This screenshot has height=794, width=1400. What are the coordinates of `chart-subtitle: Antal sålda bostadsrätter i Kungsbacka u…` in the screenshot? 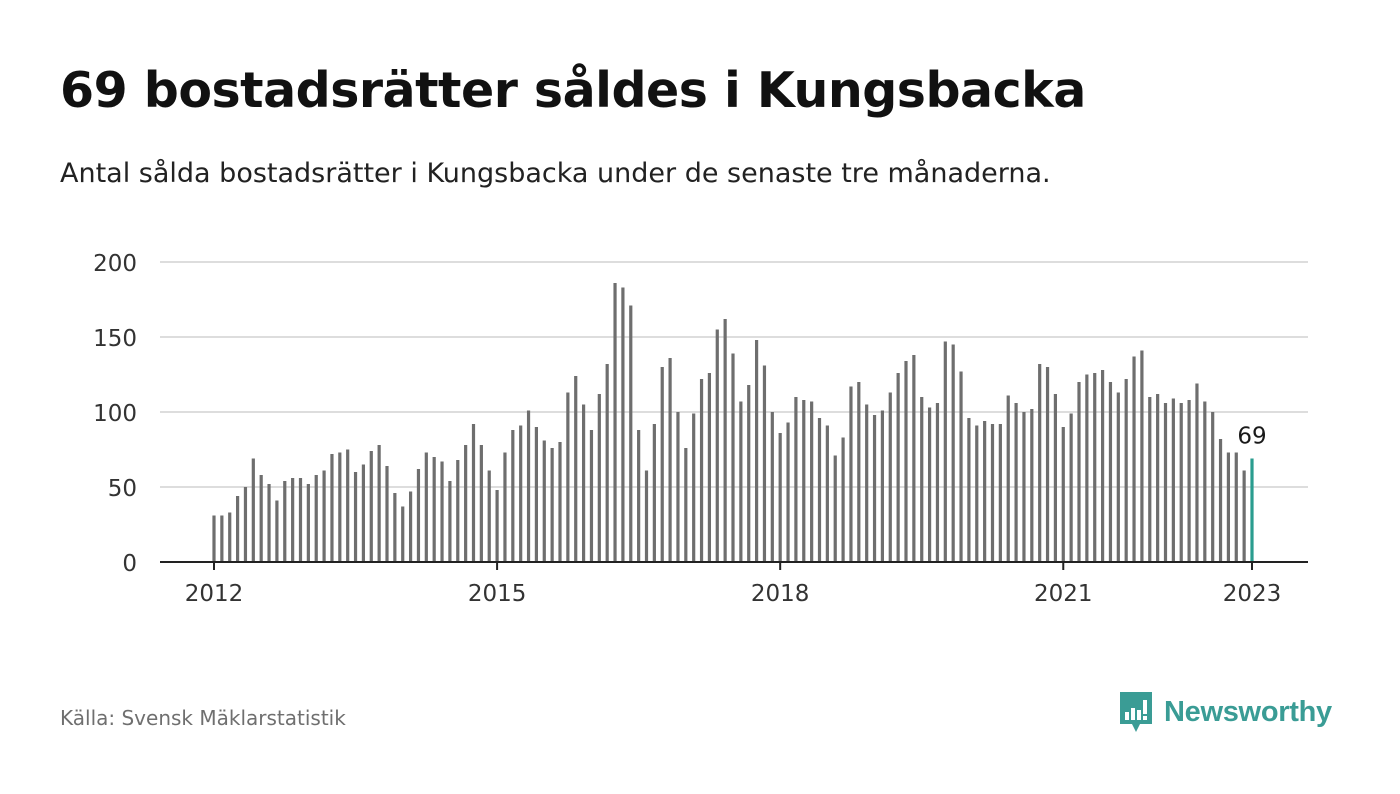 It's located at (555, 173).